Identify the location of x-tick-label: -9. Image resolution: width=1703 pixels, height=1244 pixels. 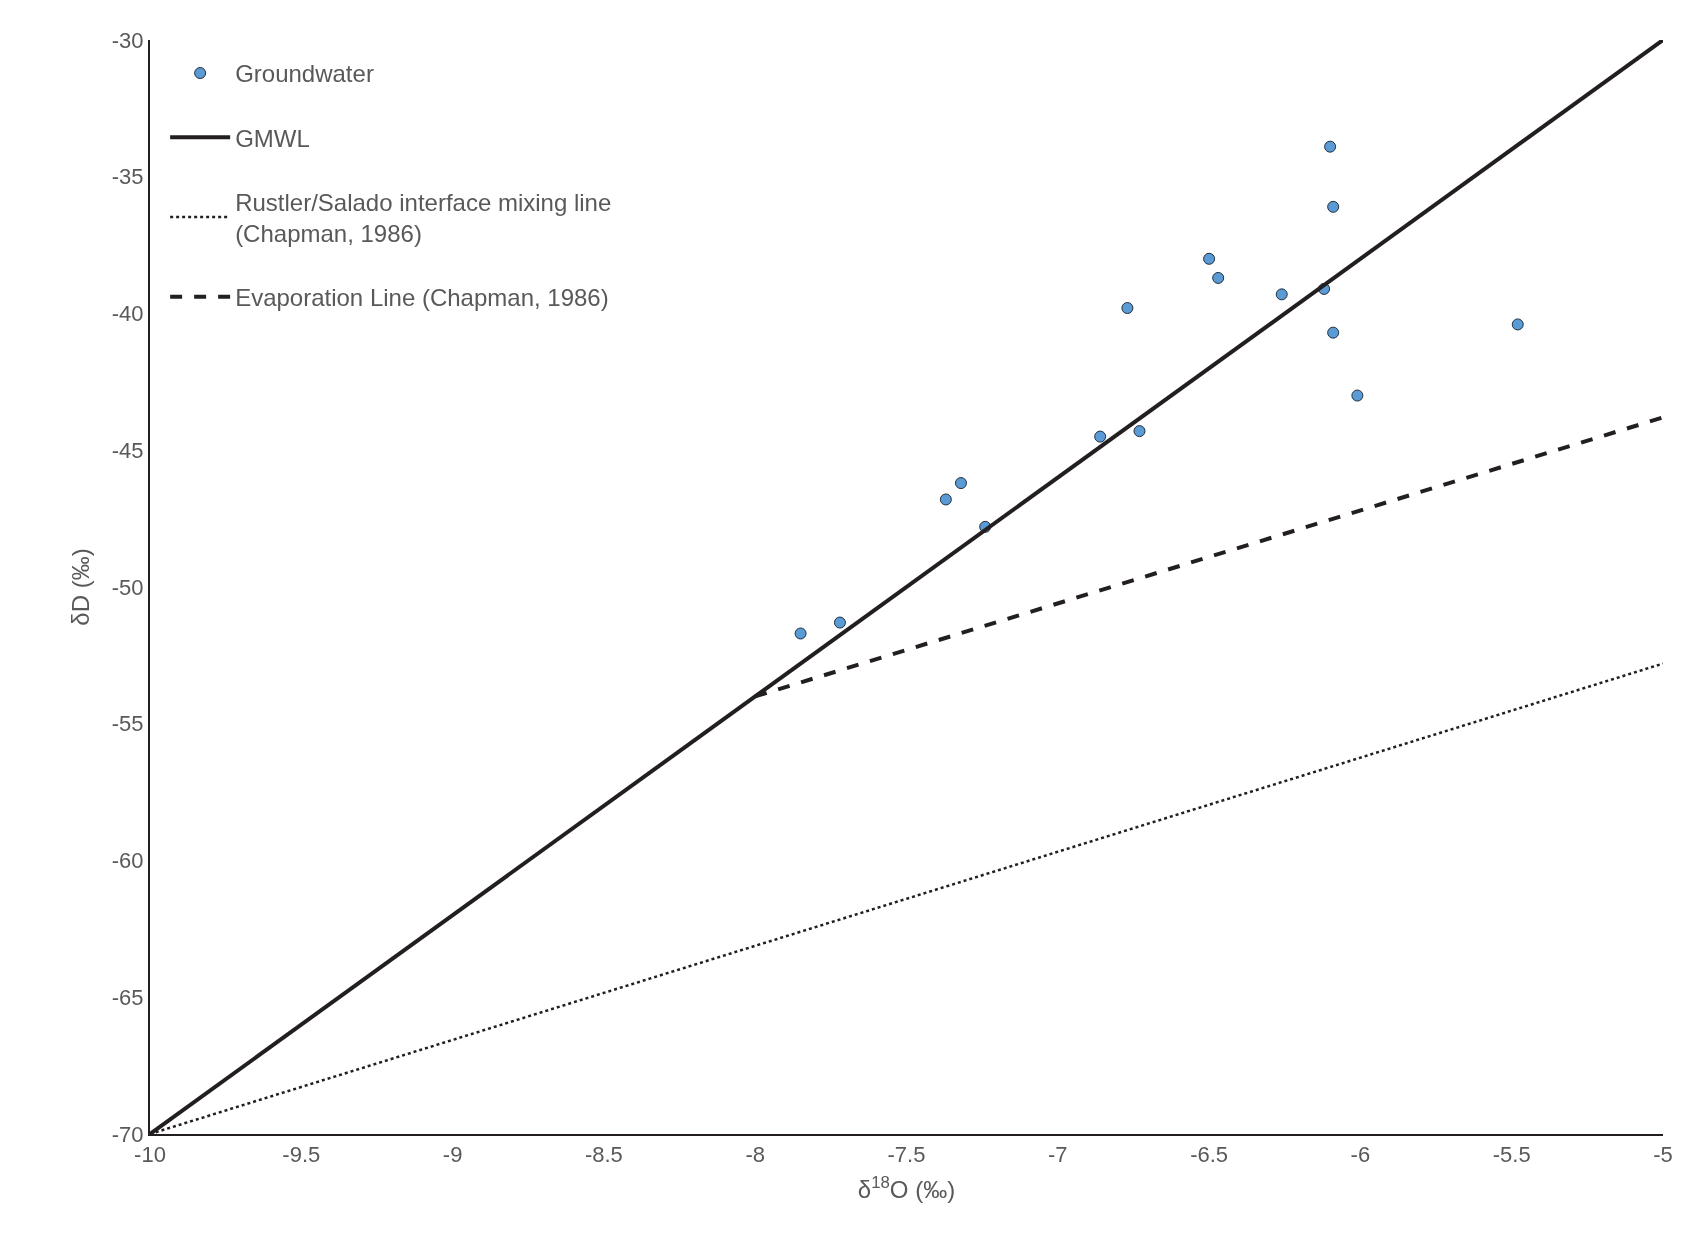
(452, 1155).